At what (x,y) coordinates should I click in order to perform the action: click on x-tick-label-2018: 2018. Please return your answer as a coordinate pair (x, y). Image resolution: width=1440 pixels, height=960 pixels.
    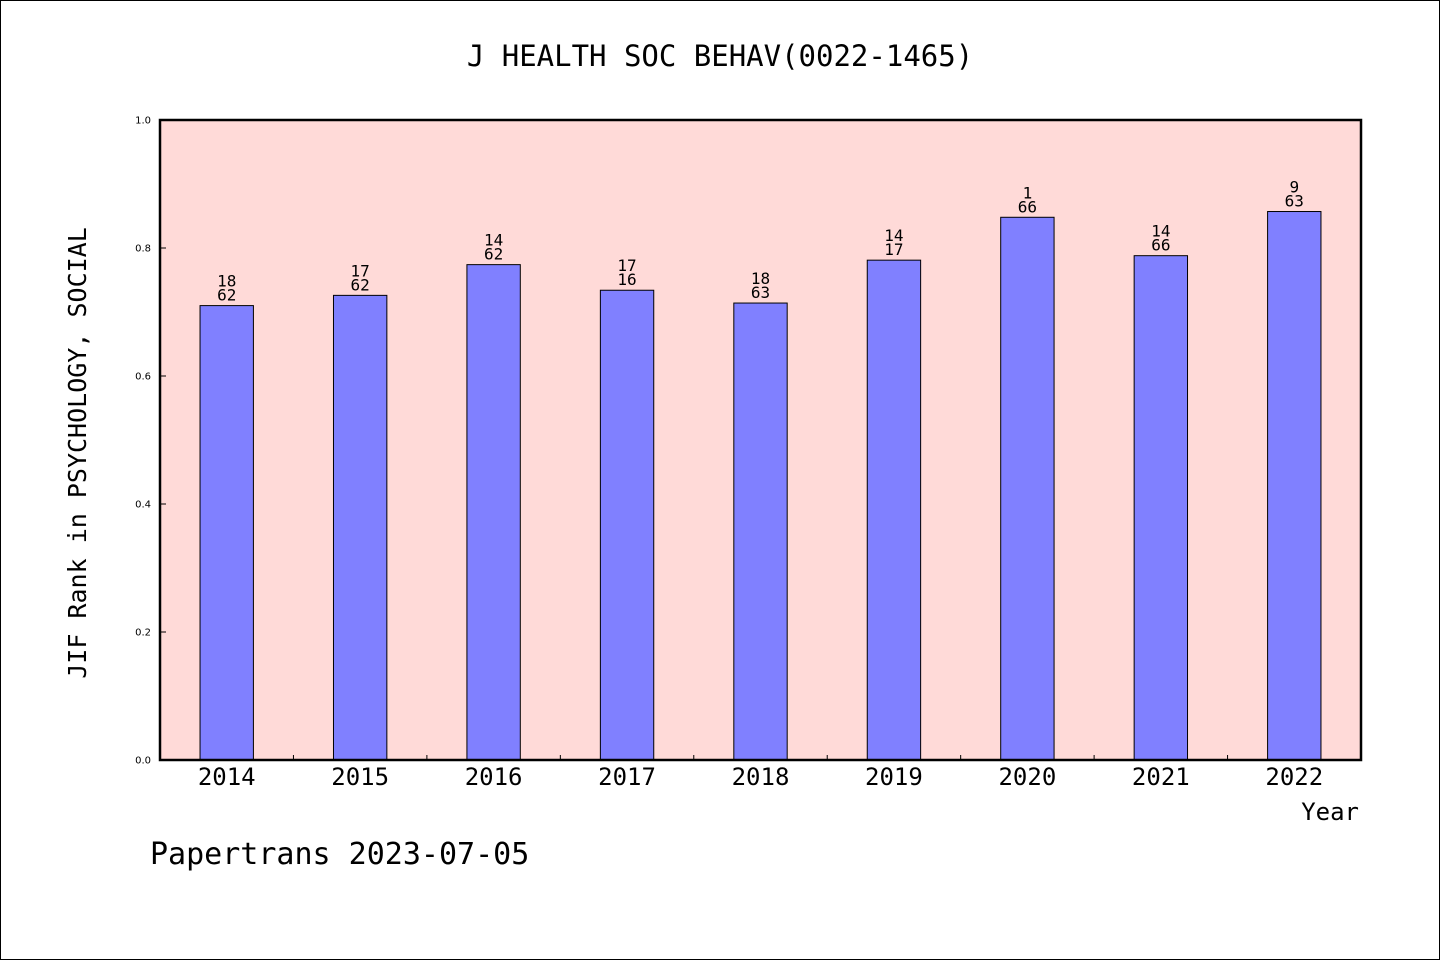
    Looking at the image, I should click on (761, 777).